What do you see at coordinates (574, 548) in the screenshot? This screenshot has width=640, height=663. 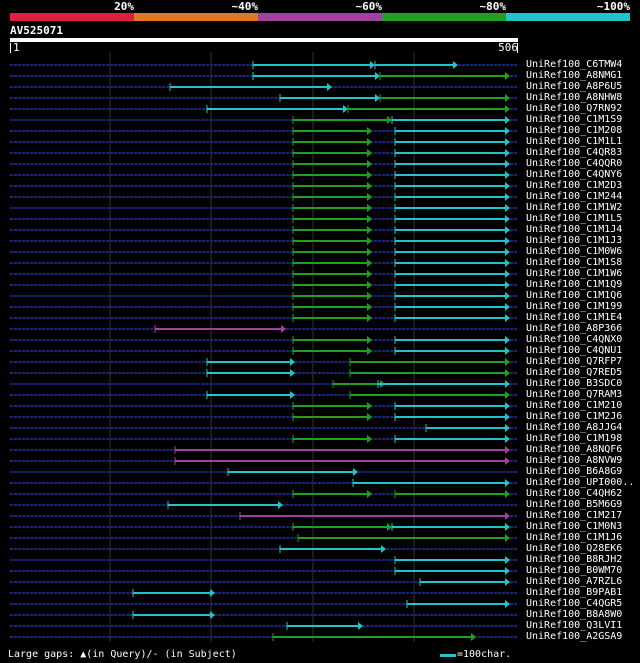 I see `hit-label: UniRef100_Q28EK6` at bounding box center [574, 548].